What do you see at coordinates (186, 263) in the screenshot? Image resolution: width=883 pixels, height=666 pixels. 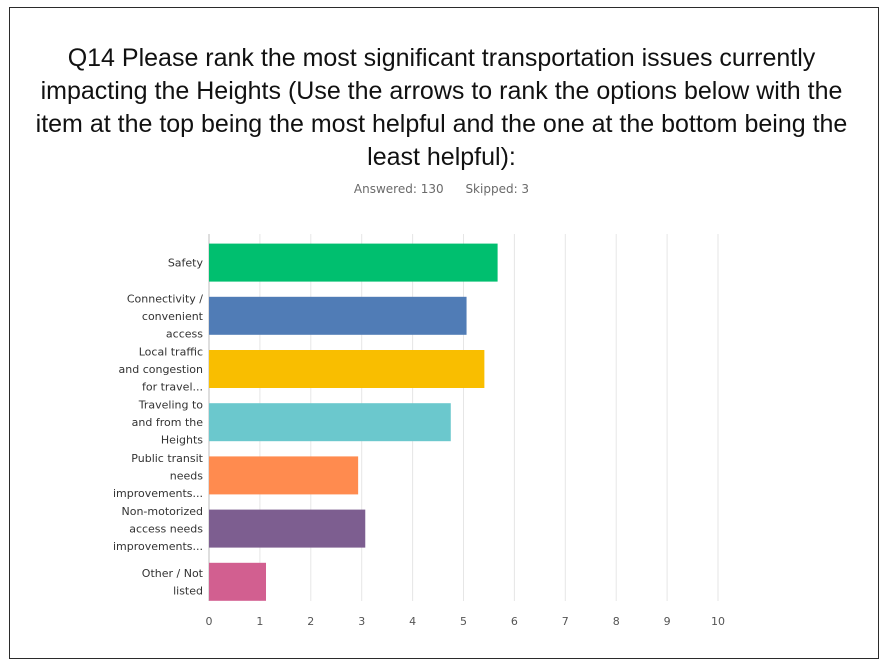 I see `category-label: Safety` at bounding box center [186, 263].